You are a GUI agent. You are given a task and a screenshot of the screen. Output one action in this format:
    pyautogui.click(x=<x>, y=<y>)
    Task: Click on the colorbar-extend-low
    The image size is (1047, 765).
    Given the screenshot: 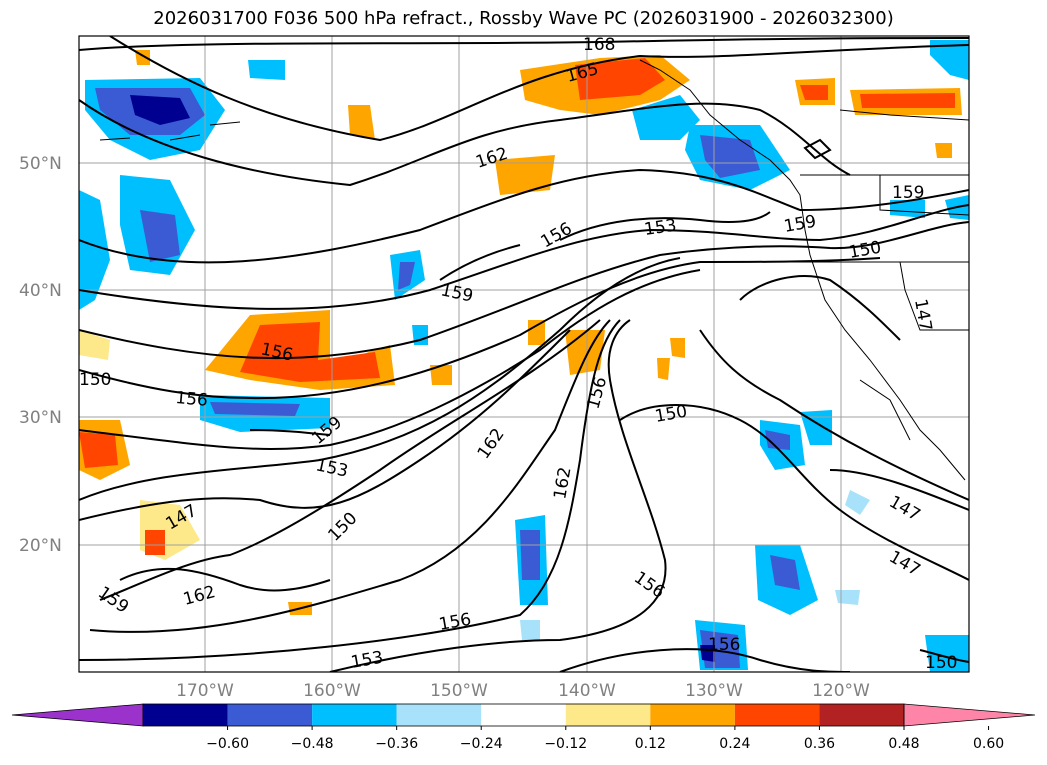 What is the action you would take?
    pyautogui.click(x=77, y=715)
    